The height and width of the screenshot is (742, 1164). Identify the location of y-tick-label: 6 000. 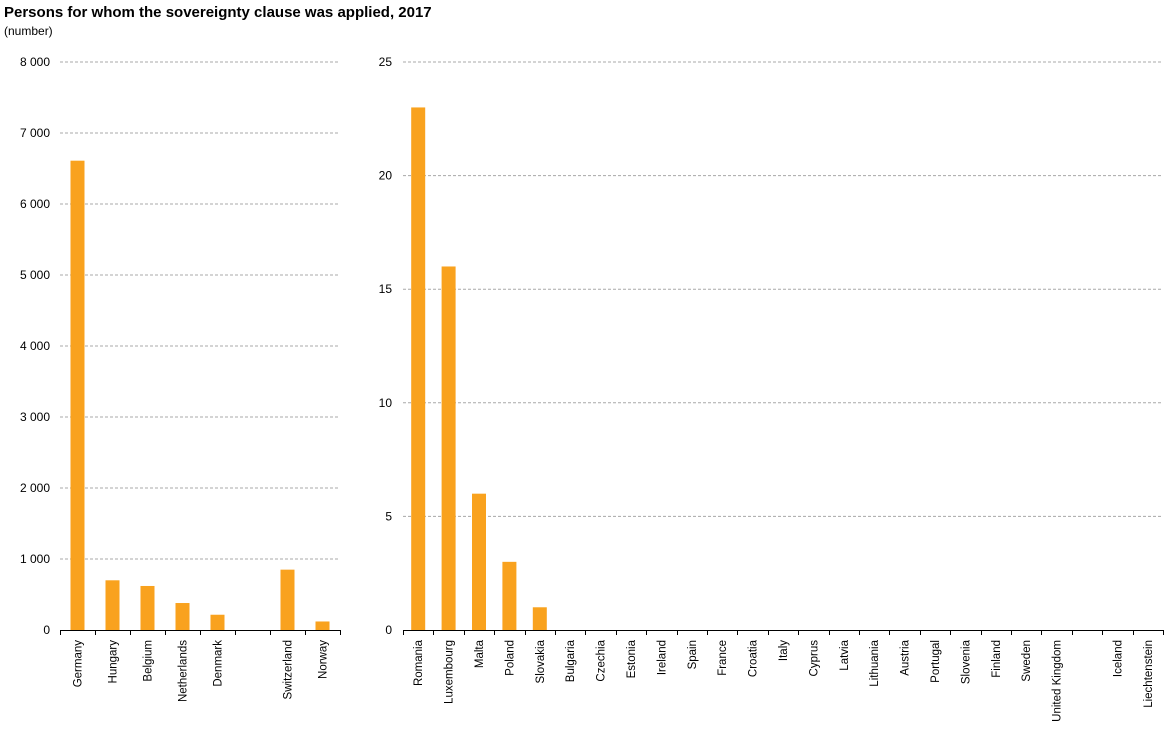
(35, 204).